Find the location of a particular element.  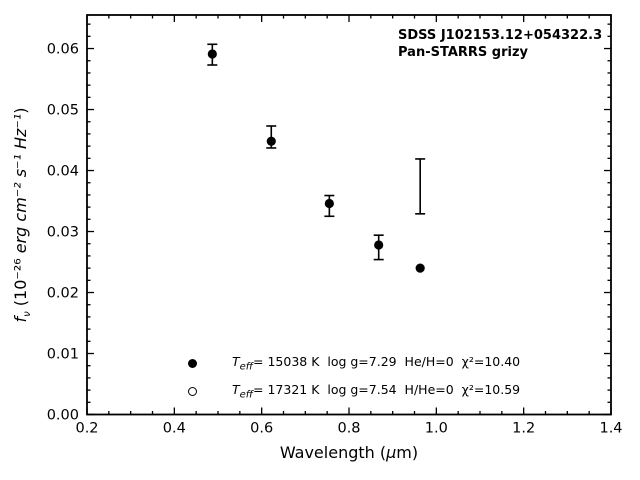

x-tick-label: 0.6 is located at coordinates (261, 429).